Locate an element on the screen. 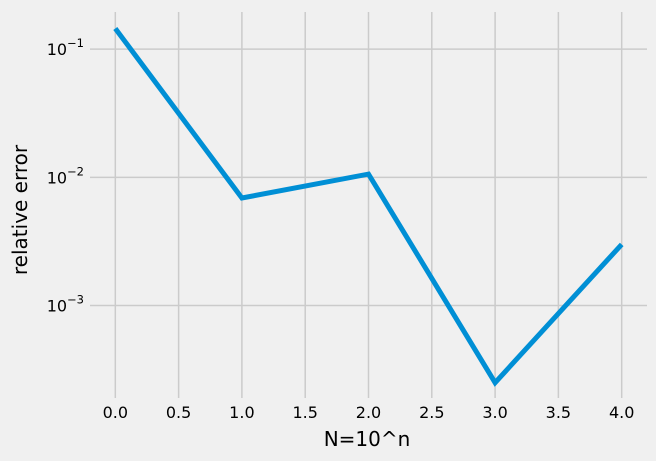 This screenshot has height=461, width=656. x-tick-label: 2.0 is located at coordinates (368, 412).